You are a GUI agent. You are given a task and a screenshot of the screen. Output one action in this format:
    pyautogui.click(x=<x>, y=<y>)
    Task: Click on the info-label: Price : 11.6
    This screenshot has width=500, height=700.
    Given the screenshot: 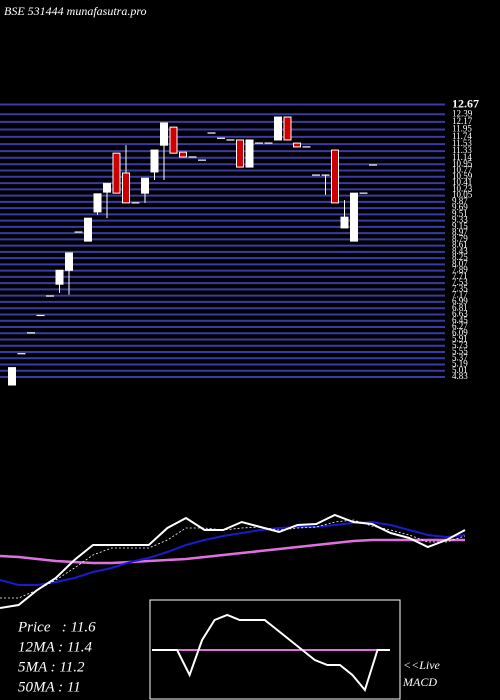 What is the action you would take?
    pyautogui.click(x=56, y=627)
    